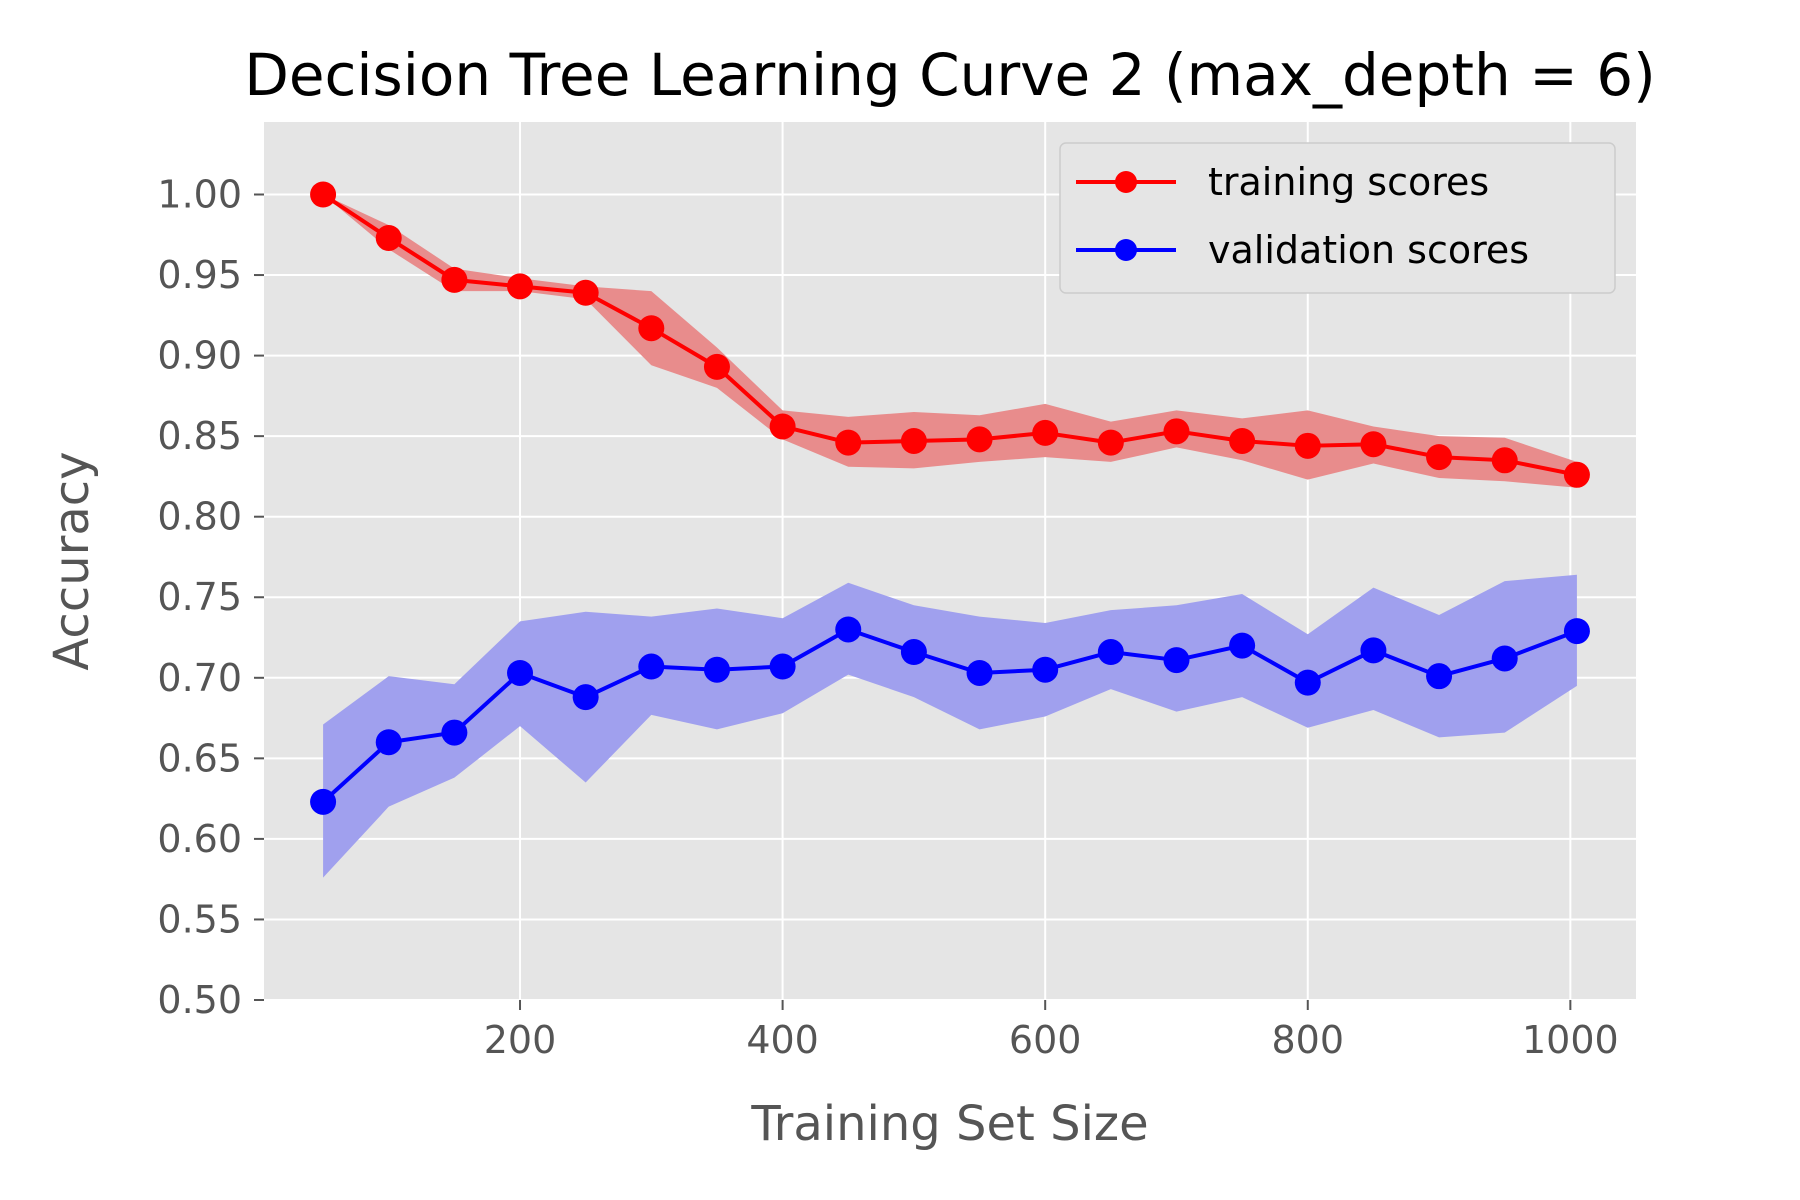 This screenshot has width=1800, height=1200. What do you see at coordinates (199, 517) in the screenshot?
I see `y-tick-label: 0.80` at bounding box center [199, 517].